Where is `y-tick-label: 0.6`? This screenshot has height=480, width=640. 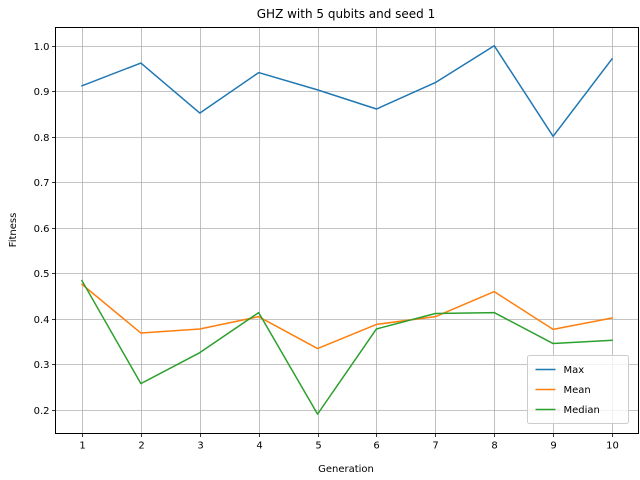
y-tick-label: 0.6 is located at coordinates (42, 229).